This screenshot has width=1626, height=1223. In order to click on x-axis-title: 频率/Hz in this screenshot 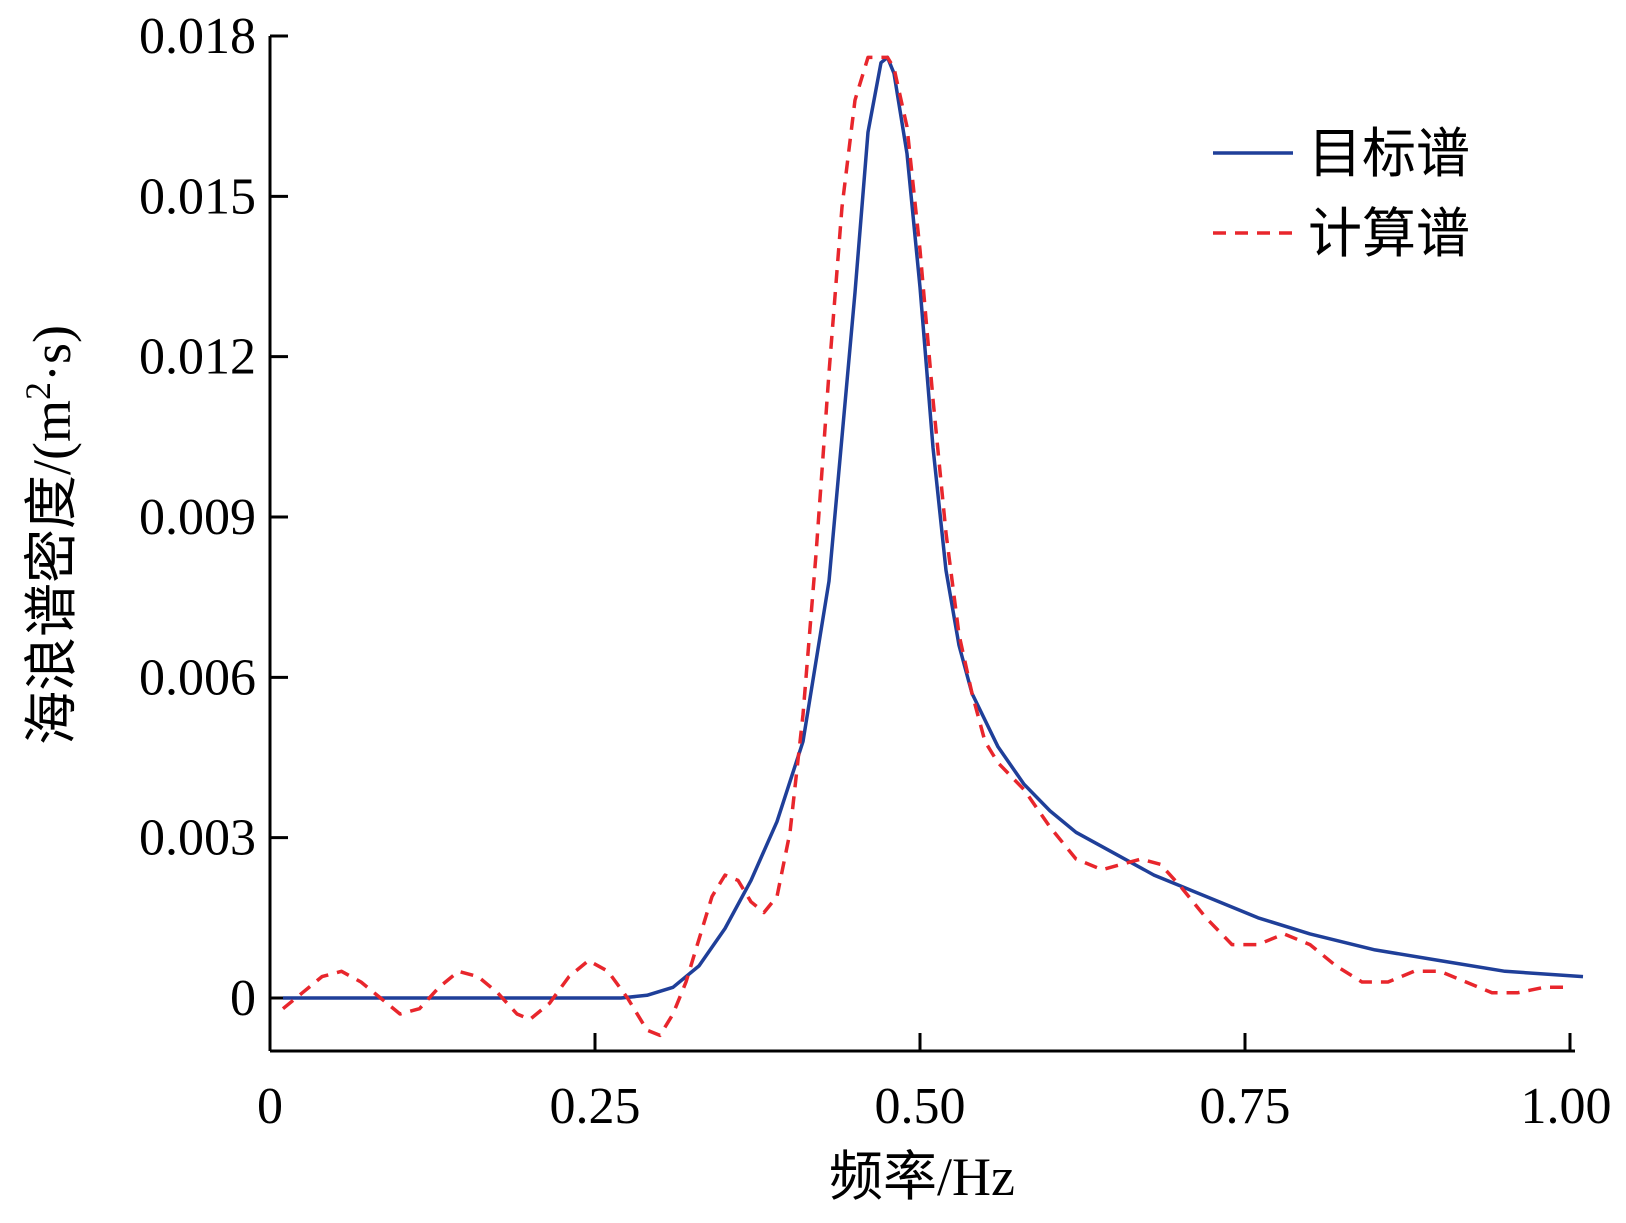, I will do `click(922, 1177)`.